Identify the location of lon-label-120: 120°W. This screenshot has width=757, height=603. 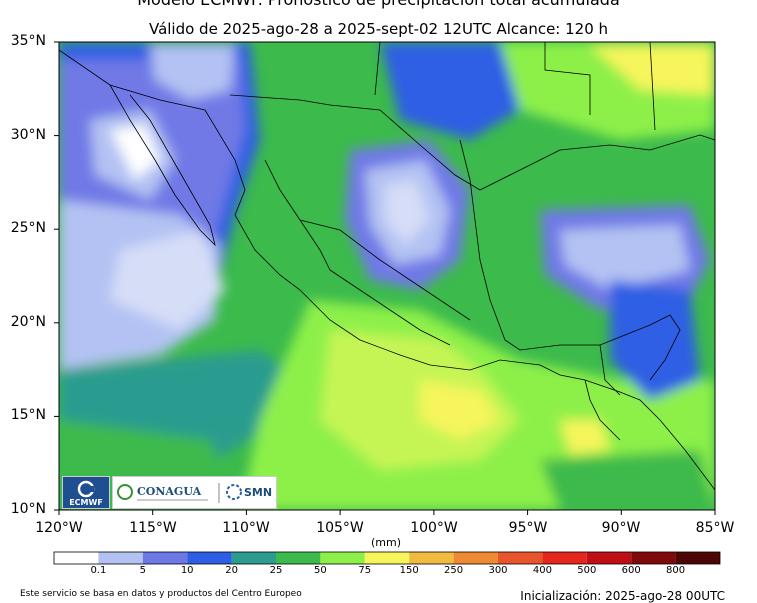
(59, 528).